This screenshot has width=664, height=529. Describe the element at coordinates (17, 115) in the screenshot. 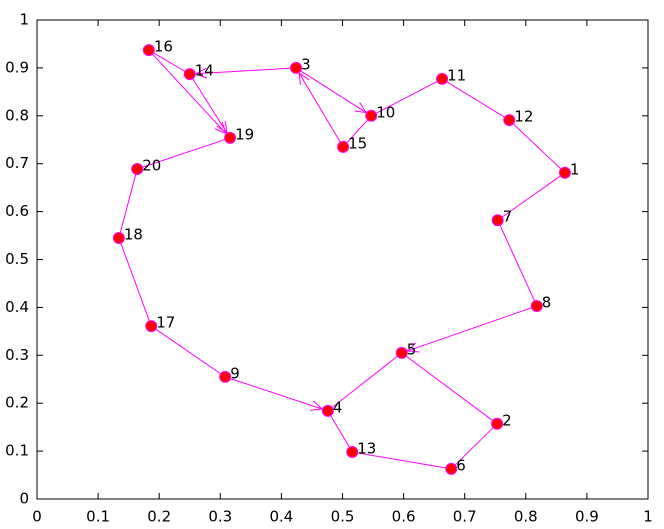

I see `y-tick-label: 0.8` at that location.